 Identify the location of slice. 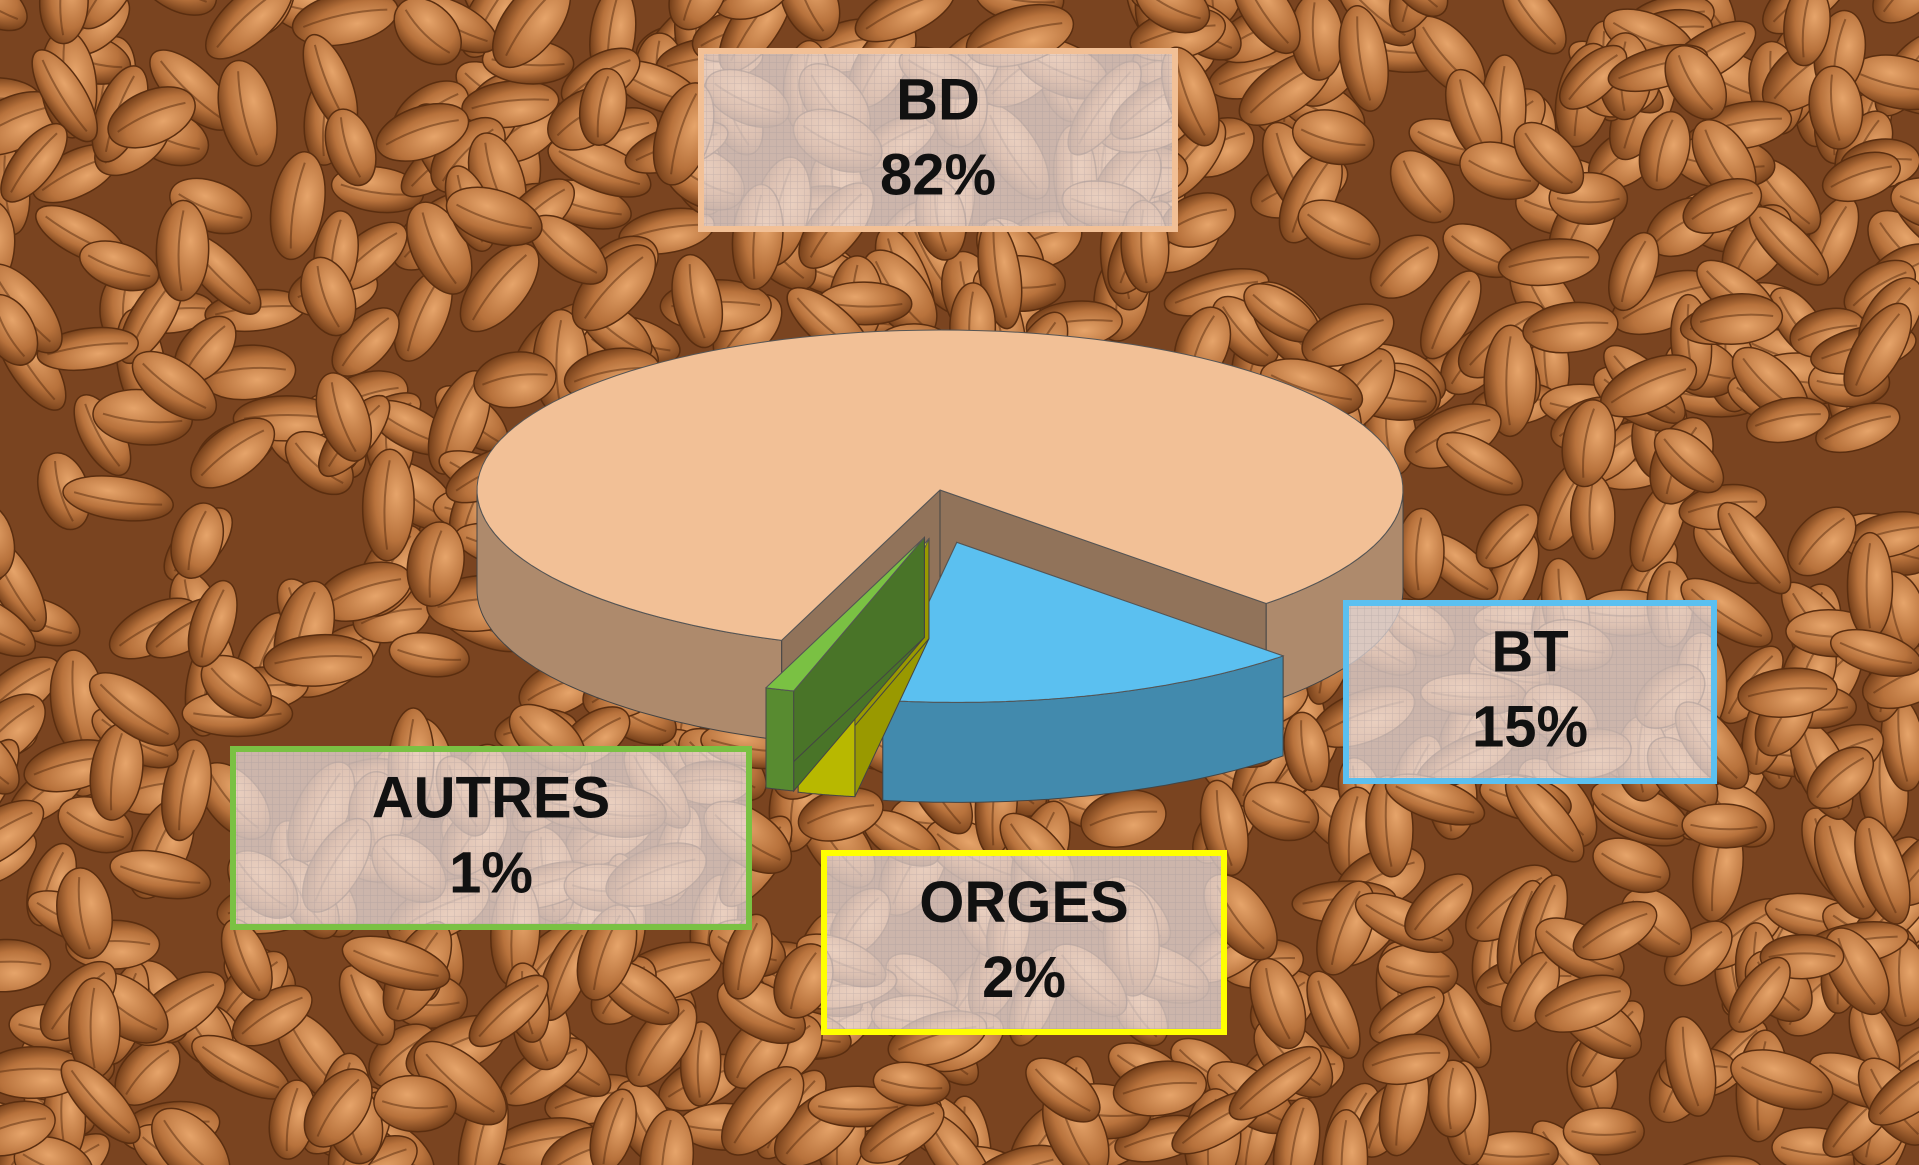
(845, 664).